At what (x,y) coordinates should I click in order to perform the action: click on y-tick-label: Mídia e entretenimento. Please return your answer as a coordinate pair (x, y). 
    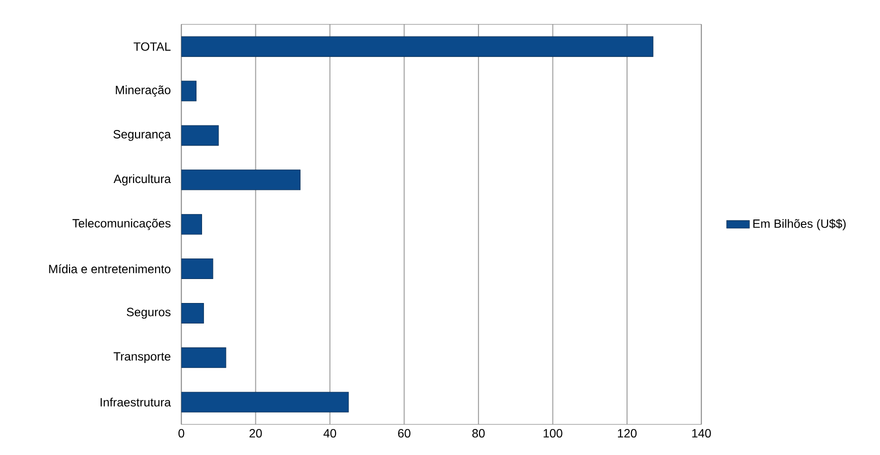
    Looking at the image, I should click on (109, 269).